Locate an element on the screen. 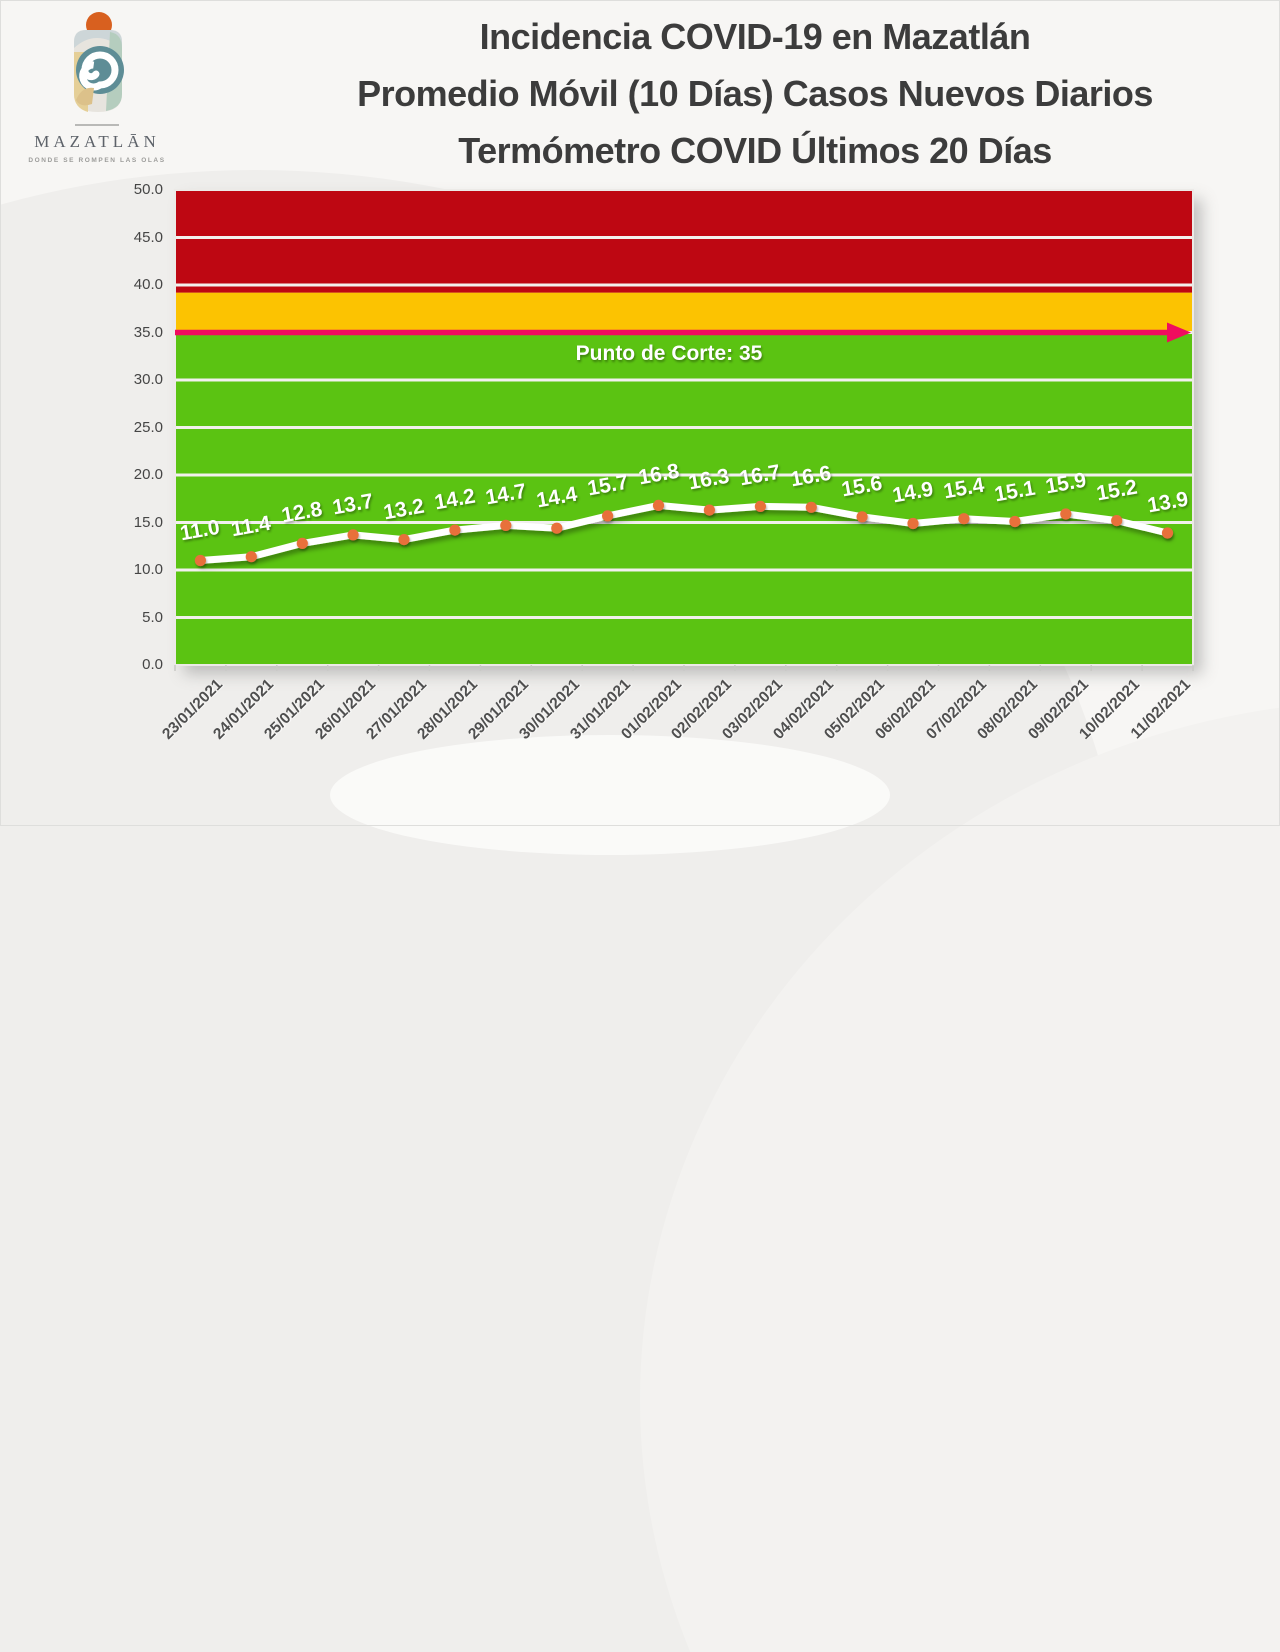  y-axis-tick-label: 40.0 is located at coordinates (148, 284).